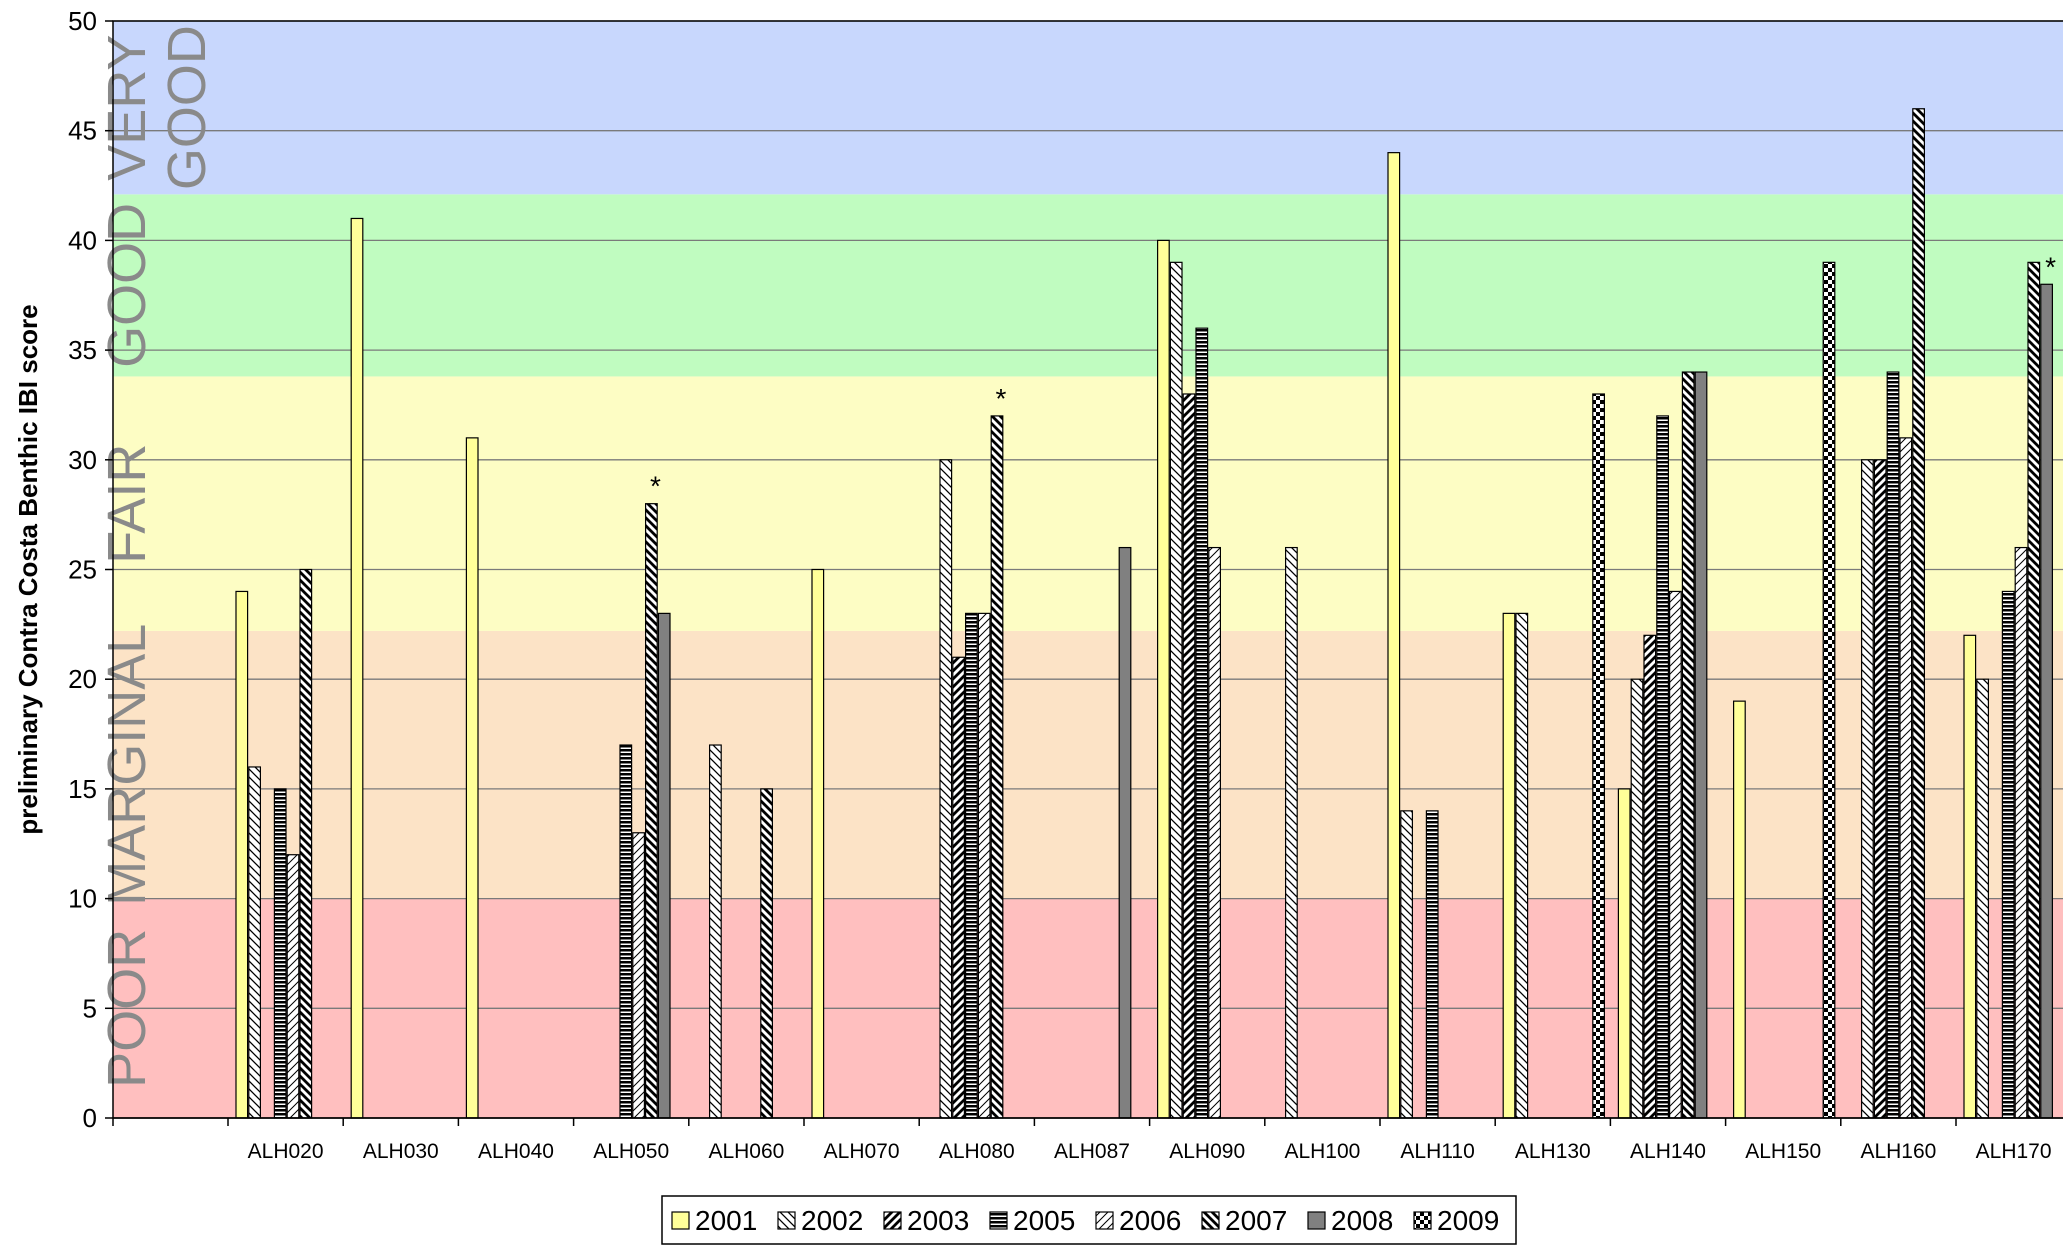 The height and width of the screenshot is (1256, 2063). What do you see at coordinates (127, 285) in the screenshot?
I see `band-label-text: GOOD` at bounding box center [127, 285].